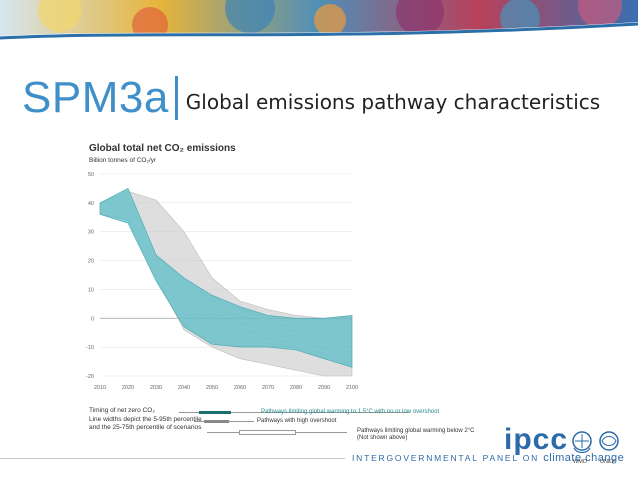  Describe the element at coordinates (319, 25) in the screenshot. I see `header-banner` at that location.